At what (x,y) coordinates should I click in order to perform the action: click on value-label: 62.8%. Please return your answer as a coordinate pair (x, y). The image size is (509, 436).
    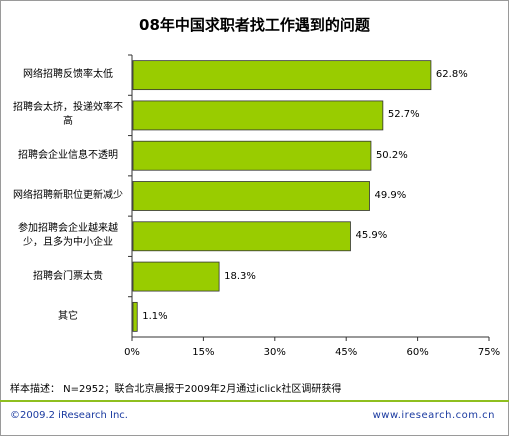
    Looking at the image, I should click on (451, 75).